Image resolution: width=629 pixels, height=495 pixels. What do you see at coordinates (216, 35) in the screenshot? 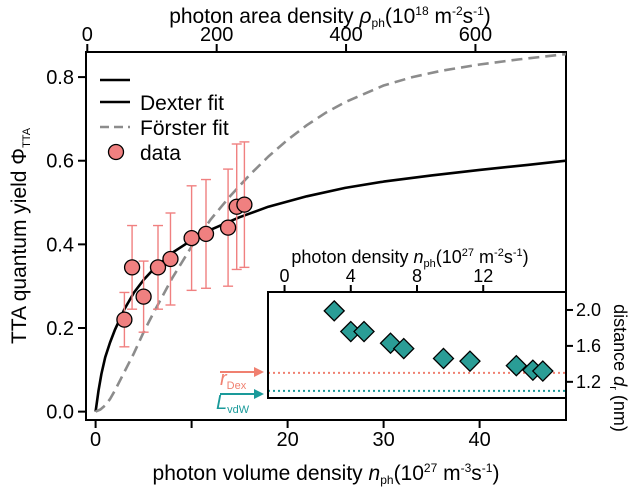
I see `top-tick-label: 200` at bounding box center [216, 35].